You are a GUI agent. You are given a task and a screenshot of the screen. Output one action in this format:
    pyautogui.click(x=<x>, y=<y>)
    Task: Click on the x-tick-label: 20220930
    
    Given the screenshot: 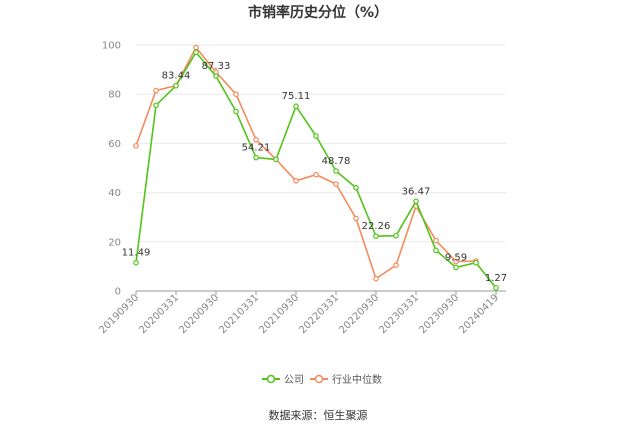 What is the action you would take?
    pyautogui.click(x=359, y=314)
    